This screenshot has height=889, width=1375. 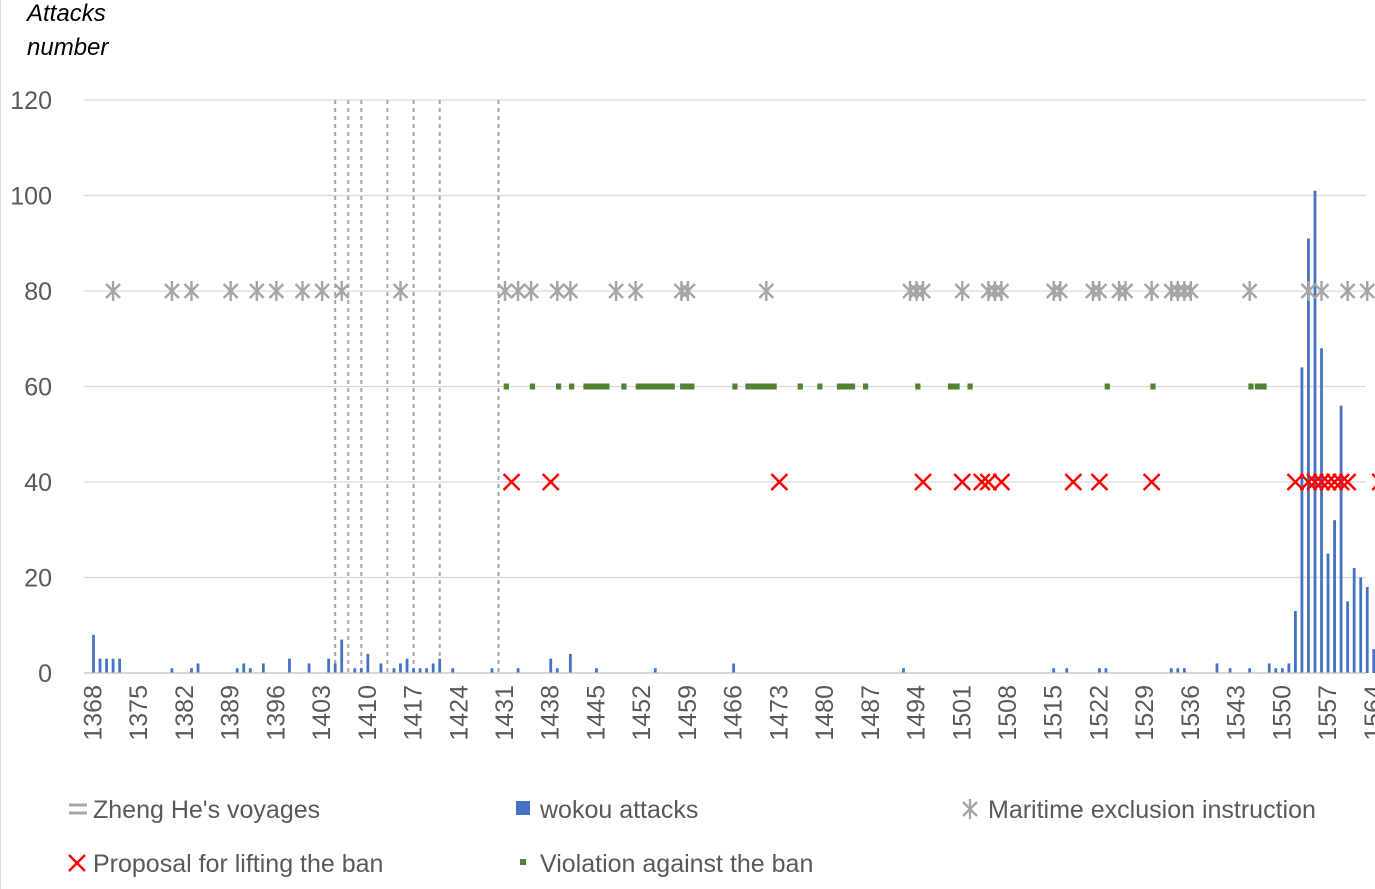 I want to click on x-tick-label-1431: 1431, so click(x=505, y=713).